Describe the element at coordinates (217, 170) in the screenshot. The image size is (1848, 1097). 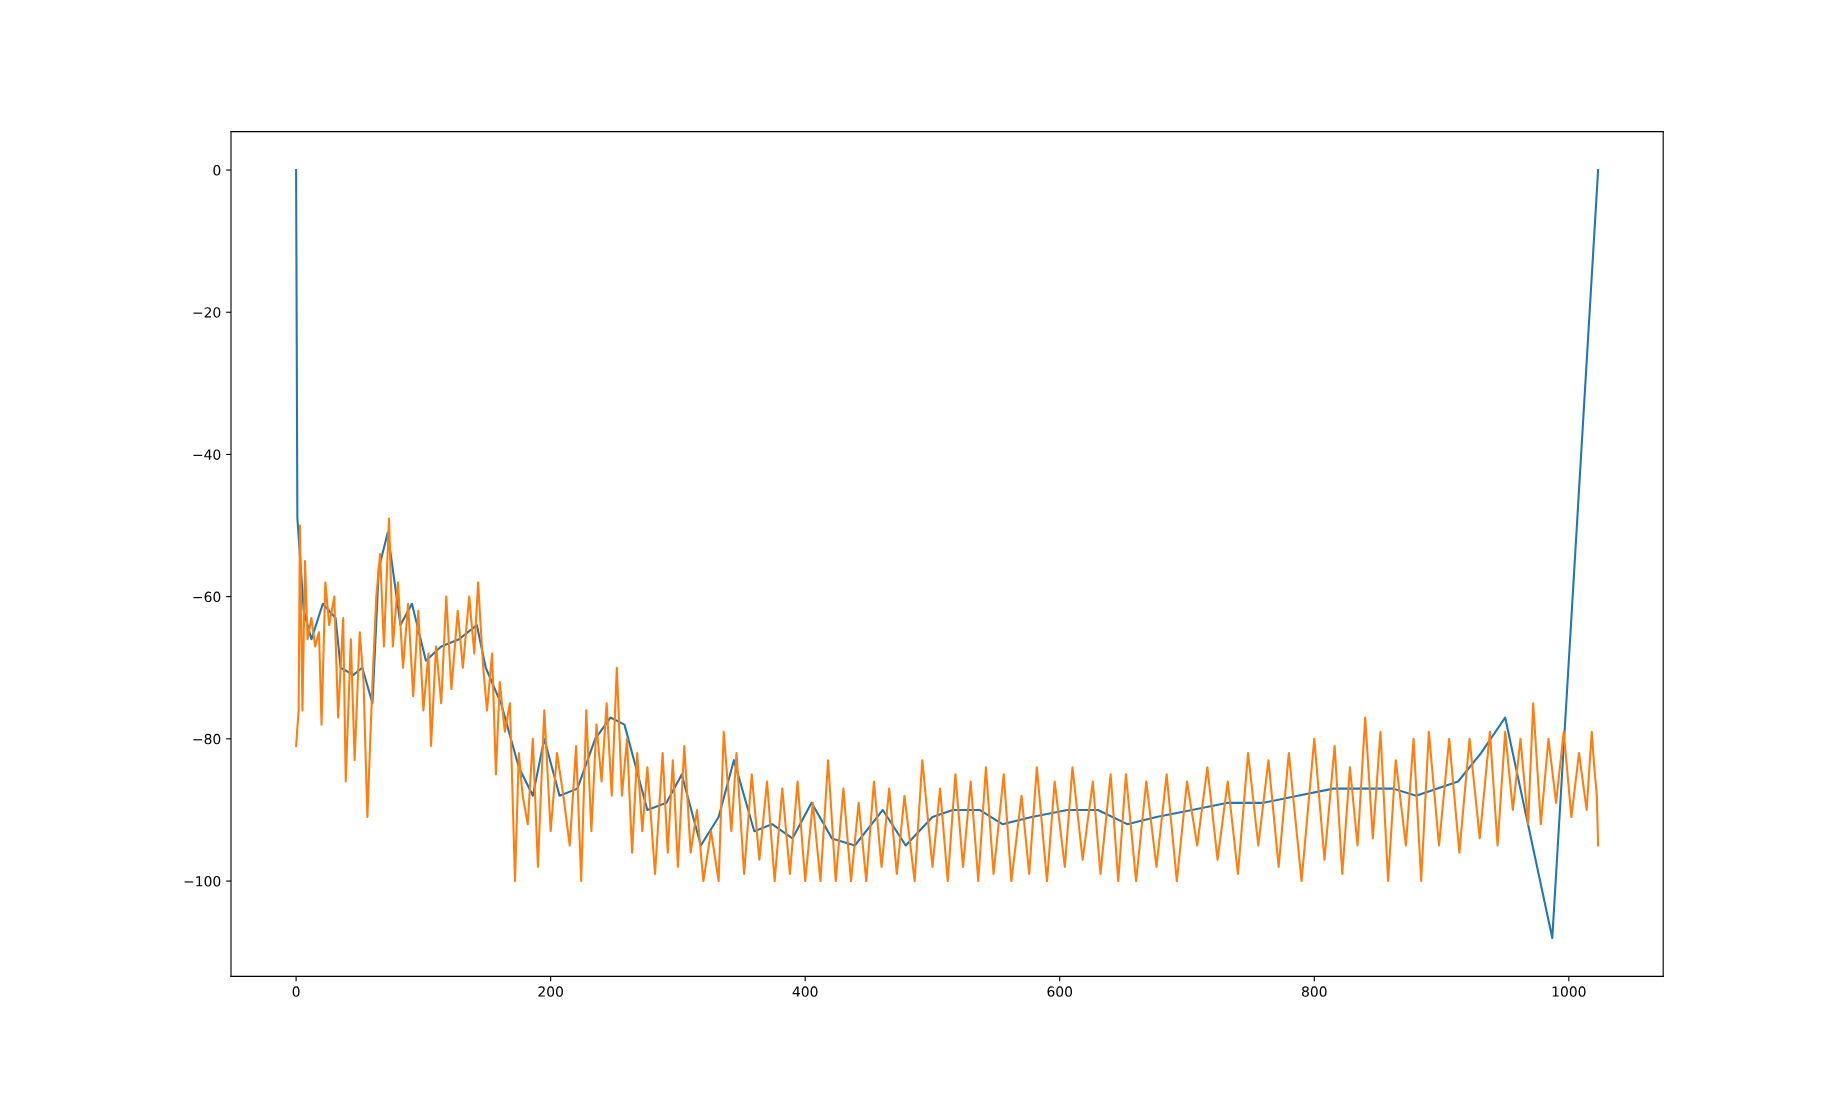
I see `y-tick-label: 0` at that location.